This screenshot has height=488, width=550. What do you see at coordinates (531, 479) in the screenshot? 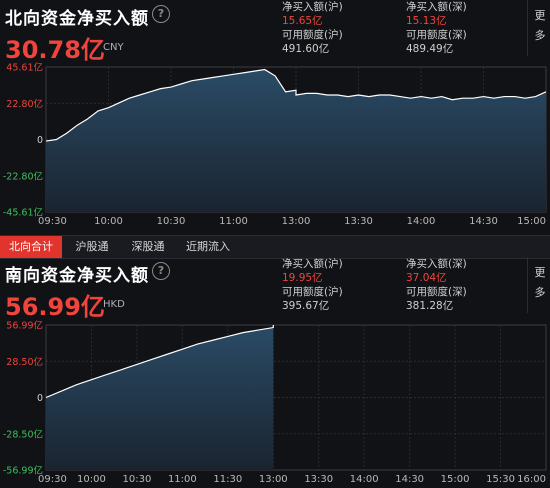
I see `x-tick-label: 16:00` at bounding box center [531, 479].